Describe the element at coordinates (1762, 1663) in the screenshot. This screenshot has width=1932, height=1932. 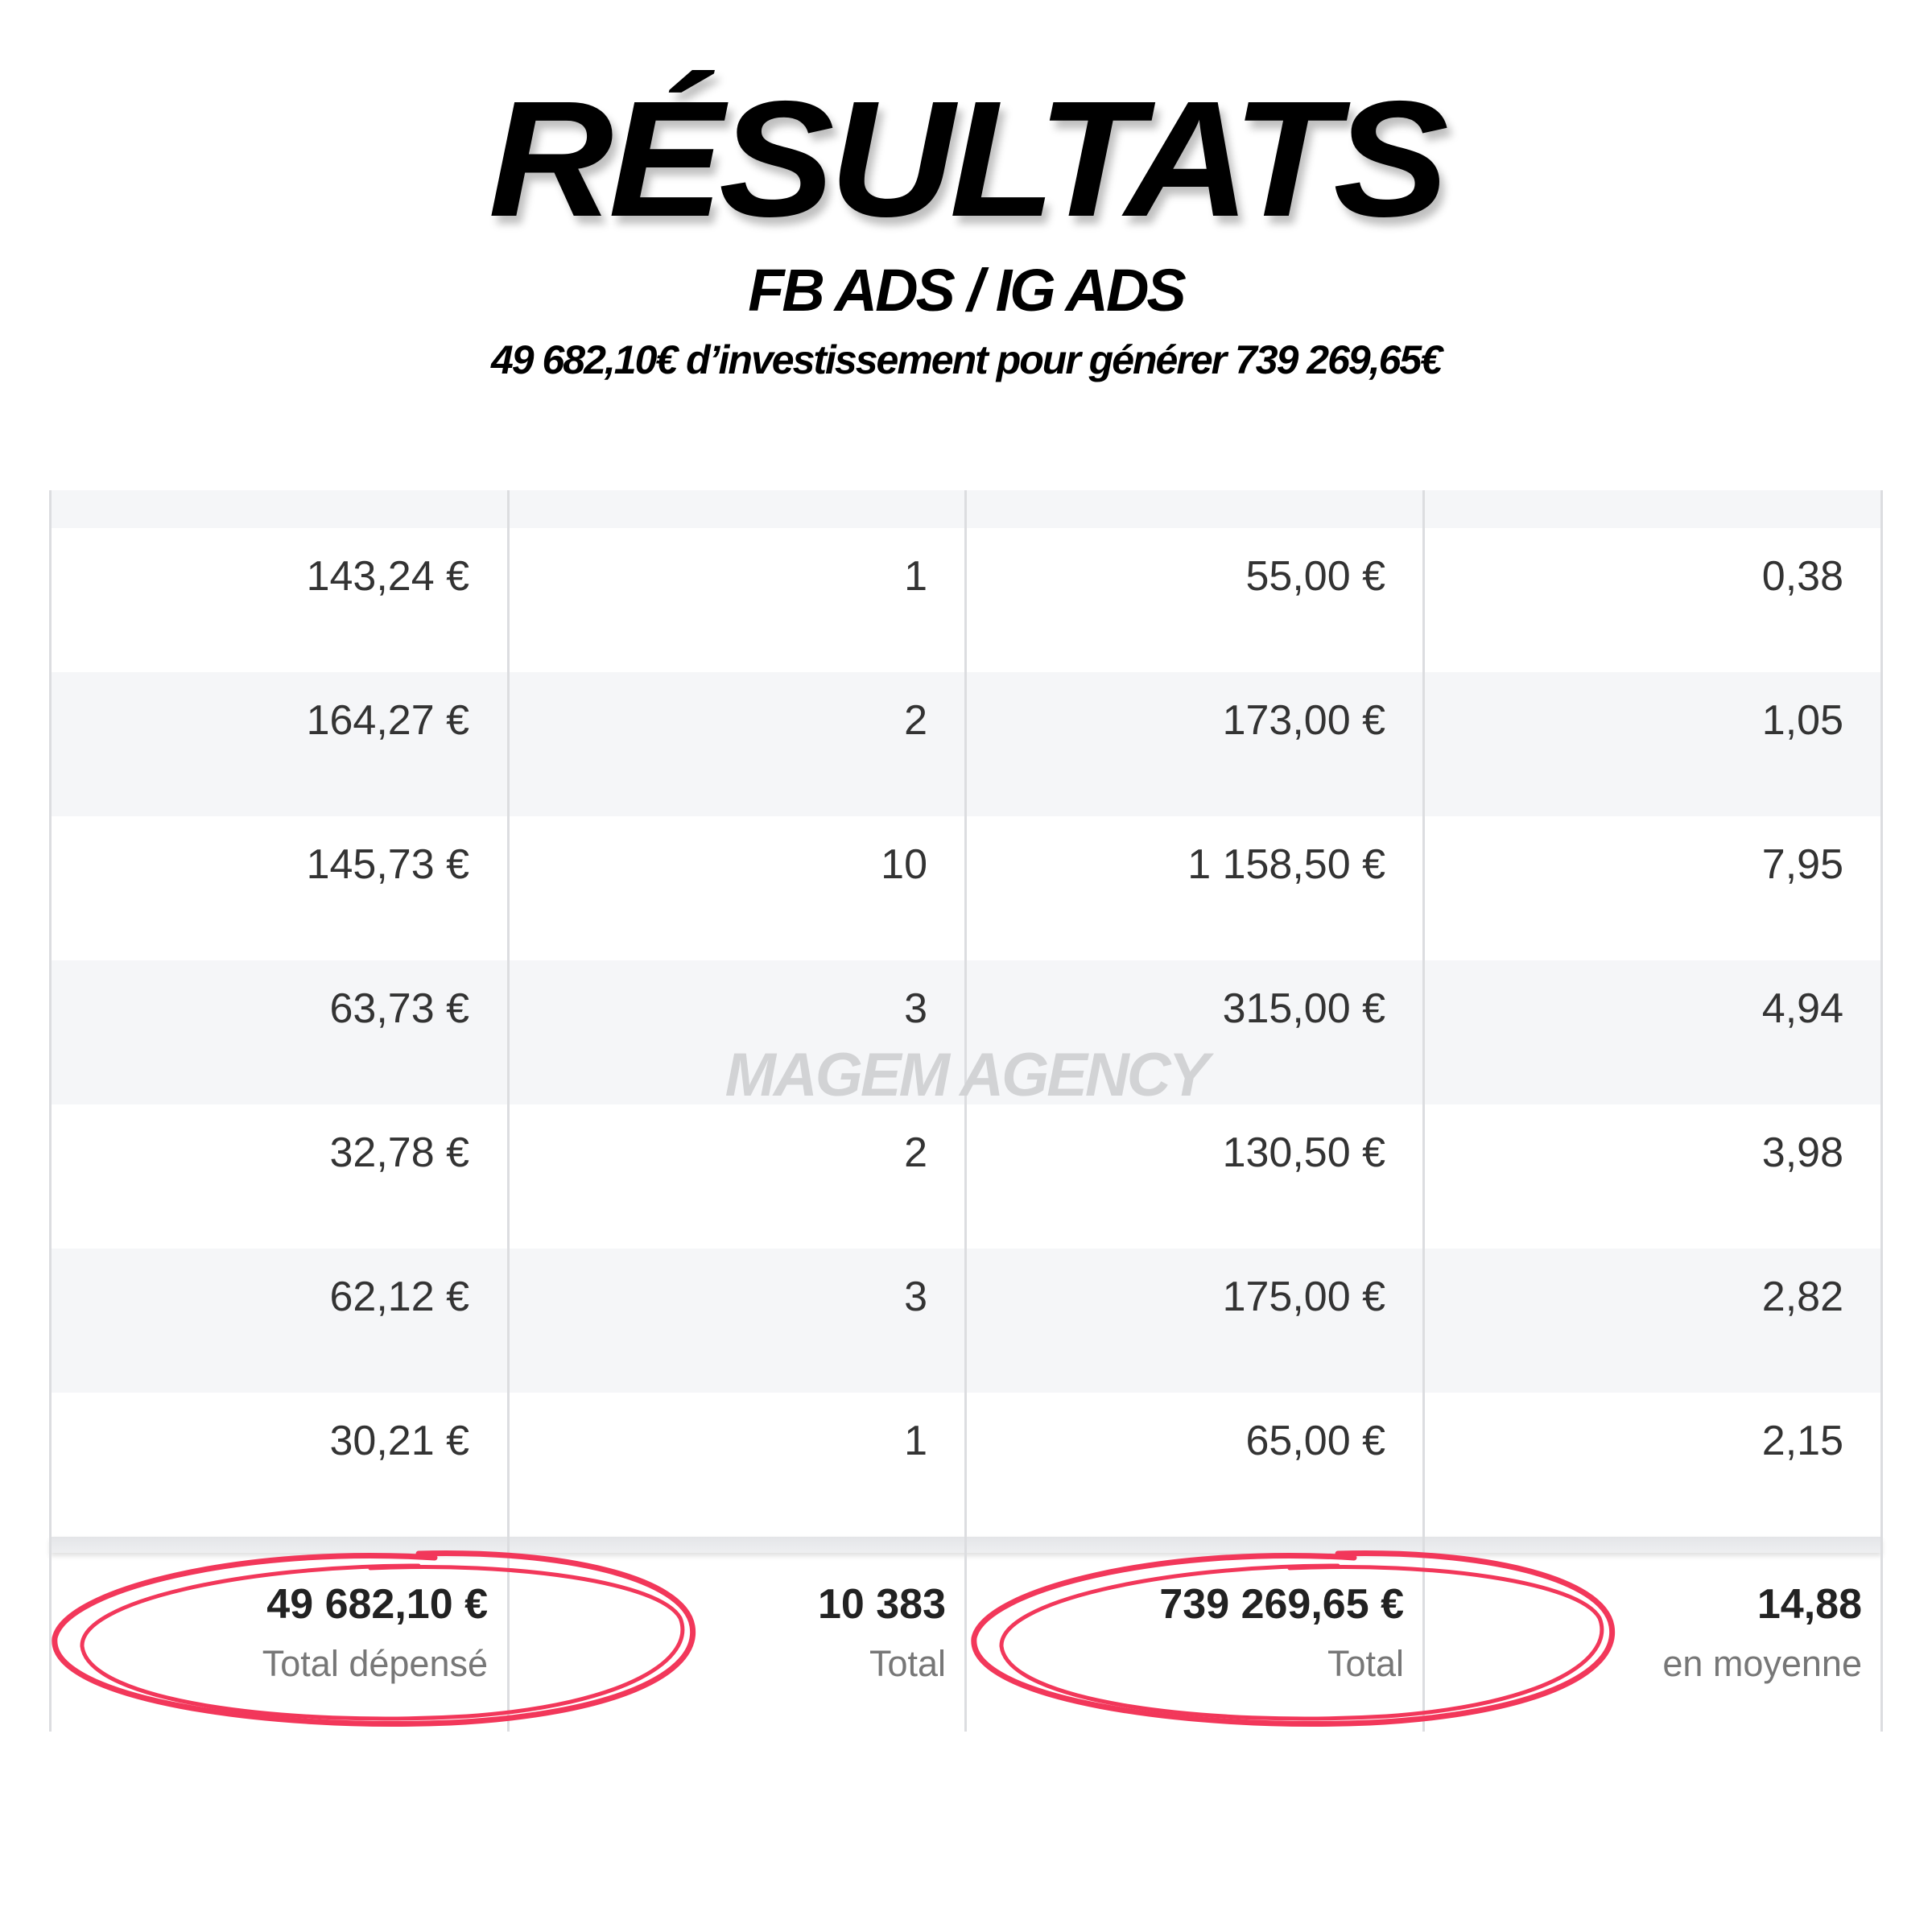
I see `total-label: en moyenne` at that location.